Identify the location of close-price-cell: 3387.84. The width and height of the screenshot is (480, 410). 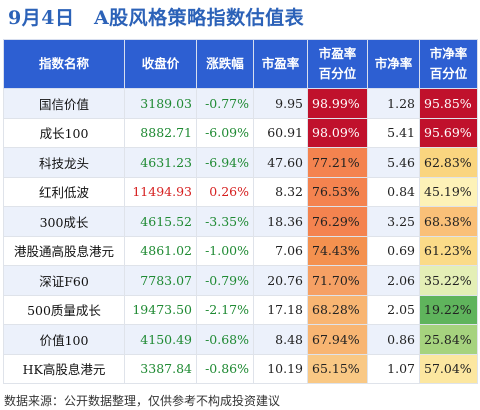
(160, 368).